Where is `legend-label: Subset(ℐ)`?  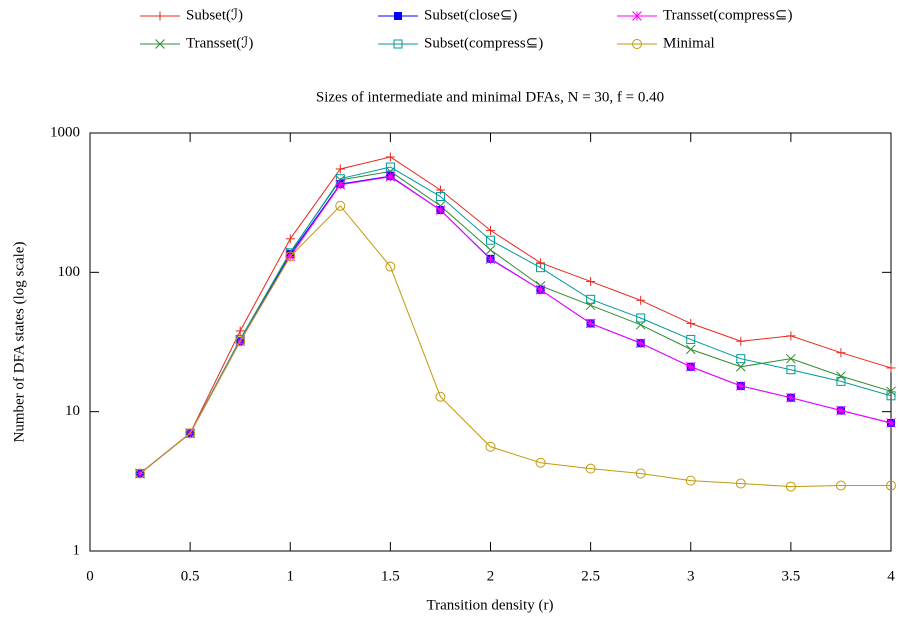 legend-label: Subset(ℐ) is located at coordinates (214, 15).